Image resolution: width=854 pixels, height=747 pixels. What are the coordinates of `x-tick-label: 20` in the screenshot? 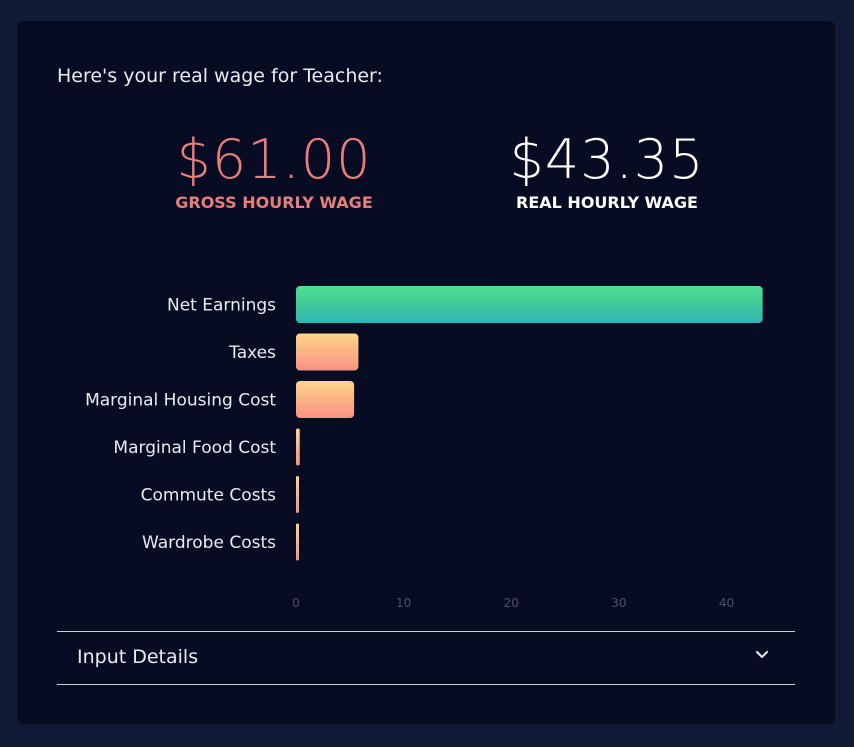 It's located at (511, 603).